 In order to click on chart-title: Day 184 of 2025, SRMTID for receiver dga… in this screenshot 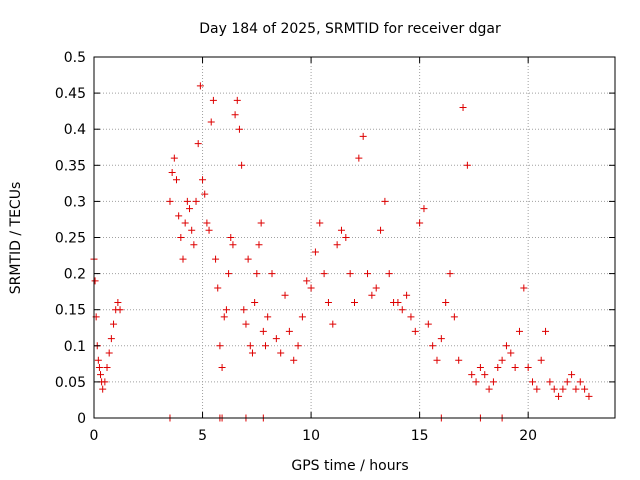, I will do `click(350, 29)`.